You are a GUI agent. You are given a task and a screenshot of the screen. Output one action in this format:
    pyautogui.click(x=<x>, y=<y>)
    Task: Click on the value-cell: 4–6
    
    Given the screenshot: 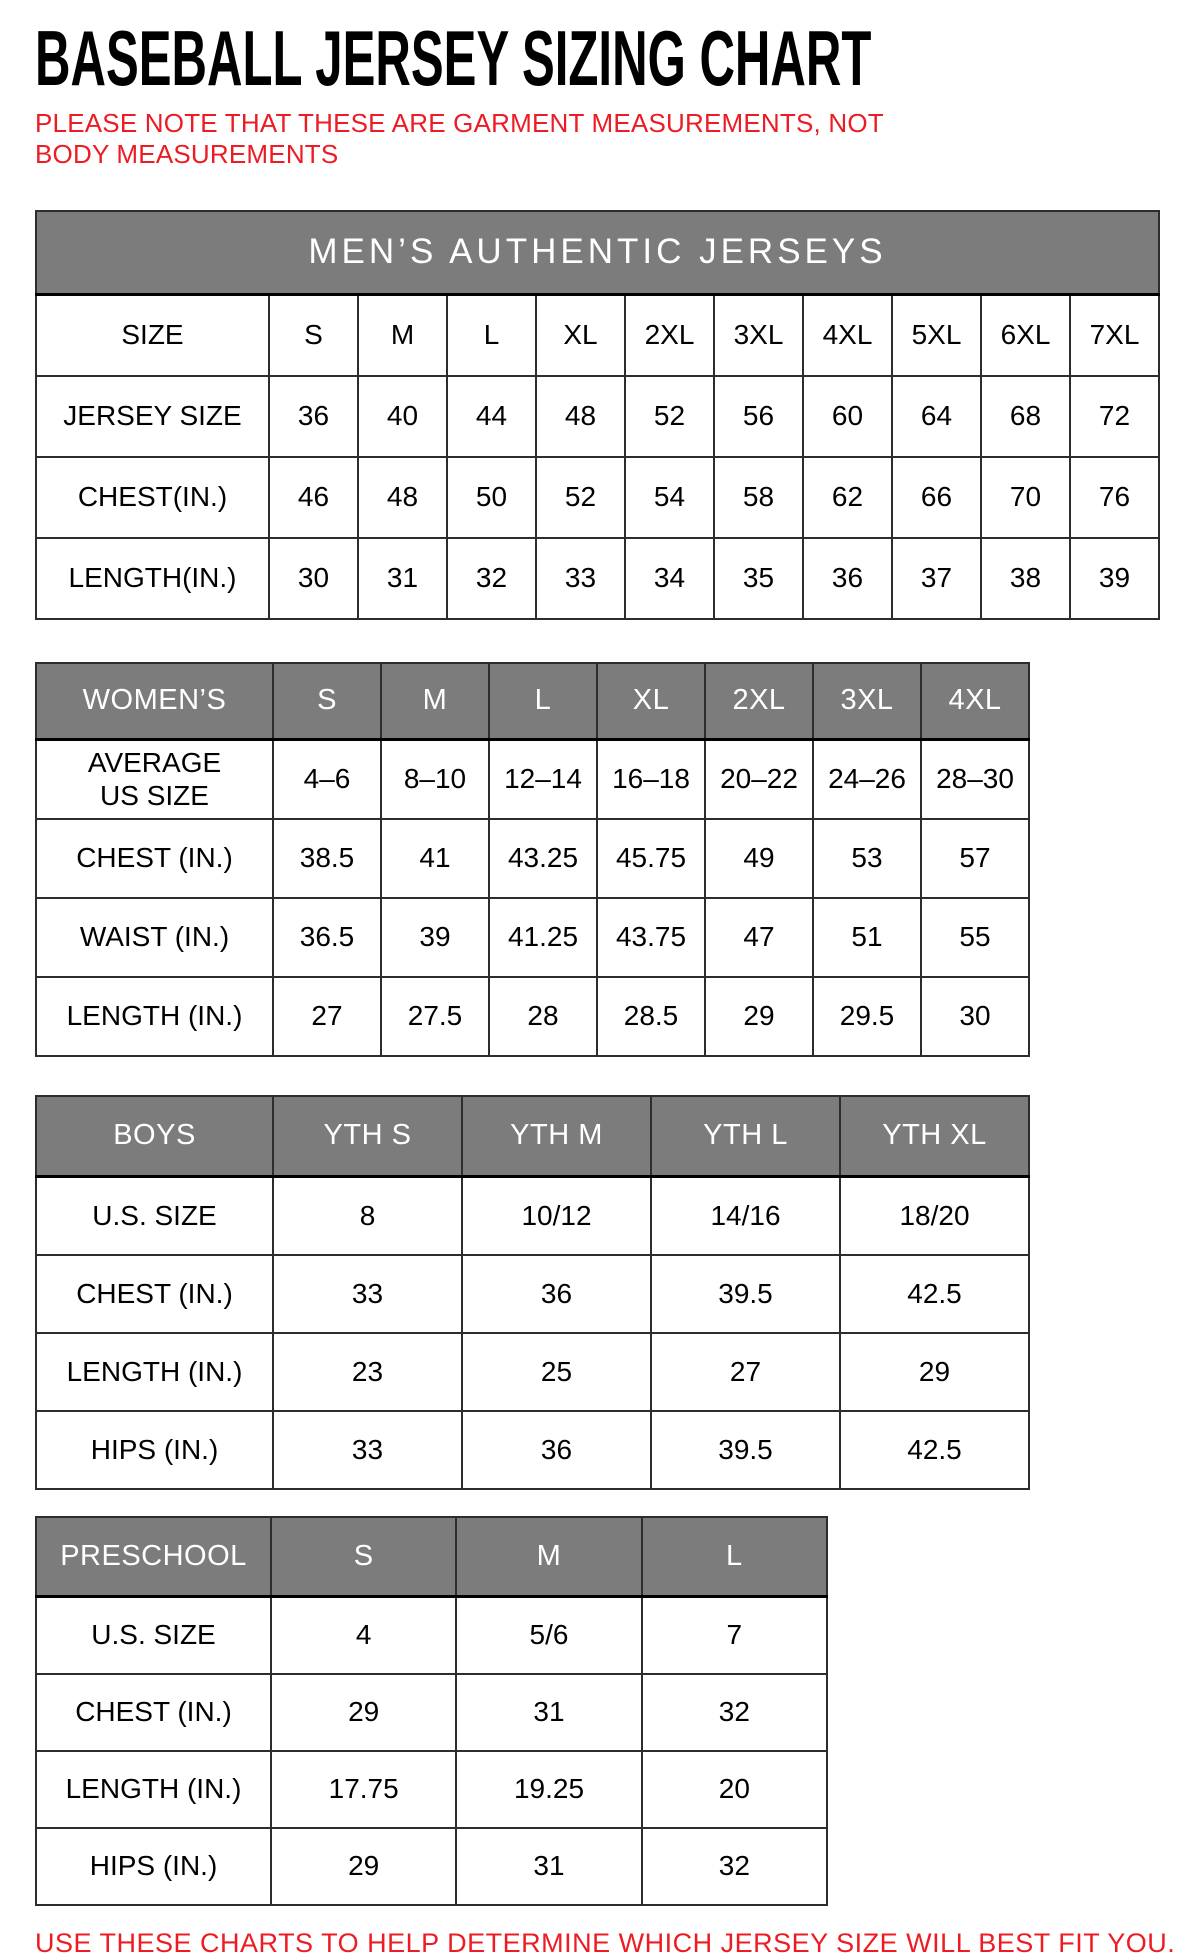 What is the action you would take?
    pyautogui.click(x=327, y=779)
    